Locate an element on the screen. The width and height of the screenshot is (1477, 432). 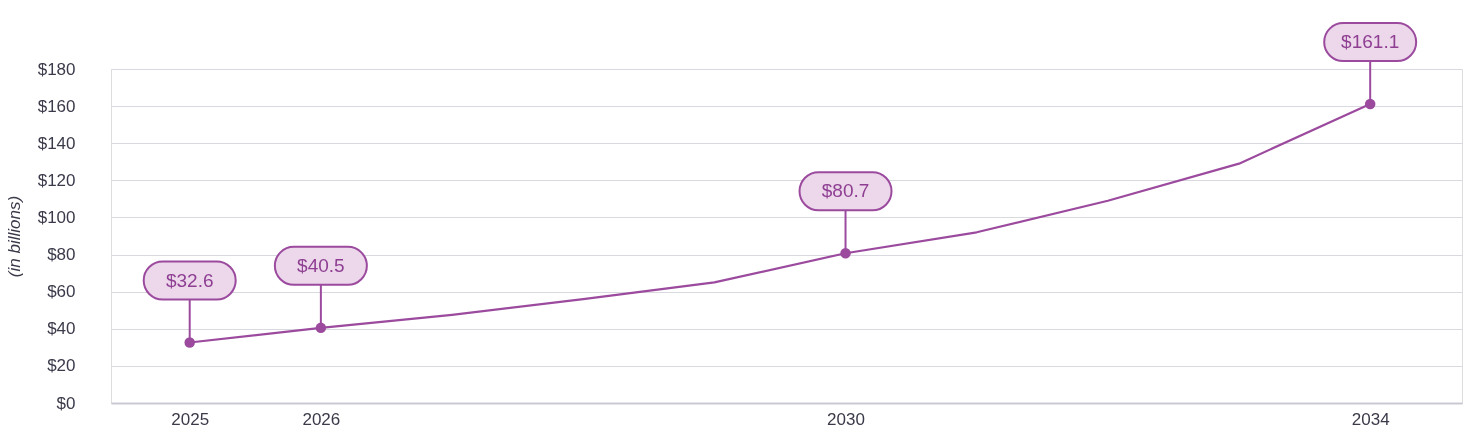
y-tick-label: $140 is located at coordinates (56, 143).